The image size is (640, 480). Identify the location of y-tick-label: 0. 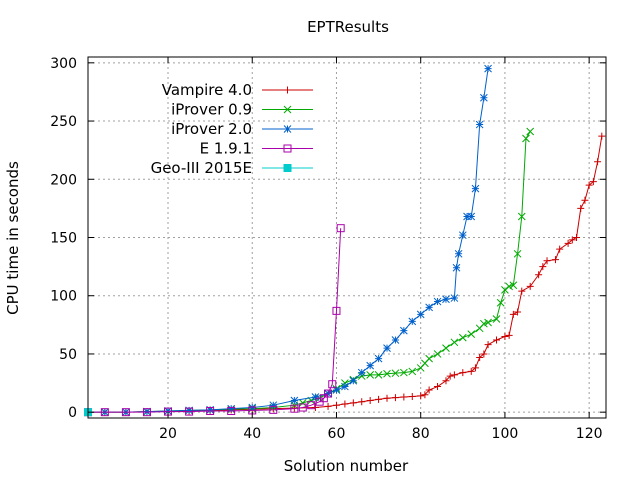
(72, 413).